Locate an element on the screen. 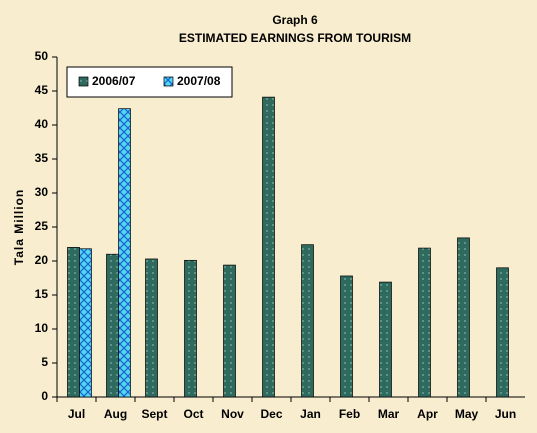  y-tick-label: 40 is located at coordinates (42, 124).